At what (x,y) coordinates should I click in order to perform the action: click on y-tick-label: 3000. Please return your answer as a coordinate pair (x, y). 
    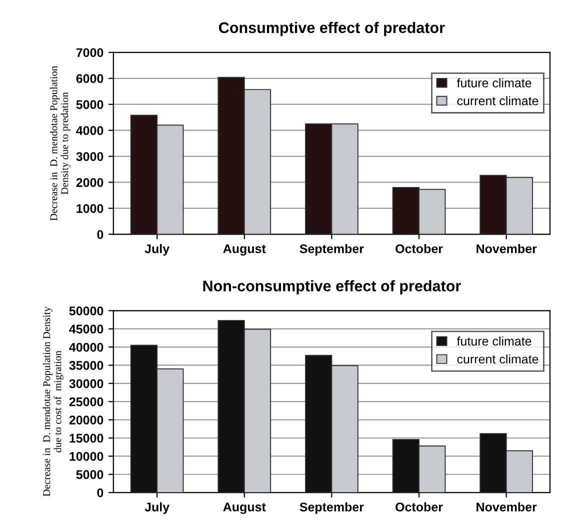
    Looking at the image, I should click on (90, 157).